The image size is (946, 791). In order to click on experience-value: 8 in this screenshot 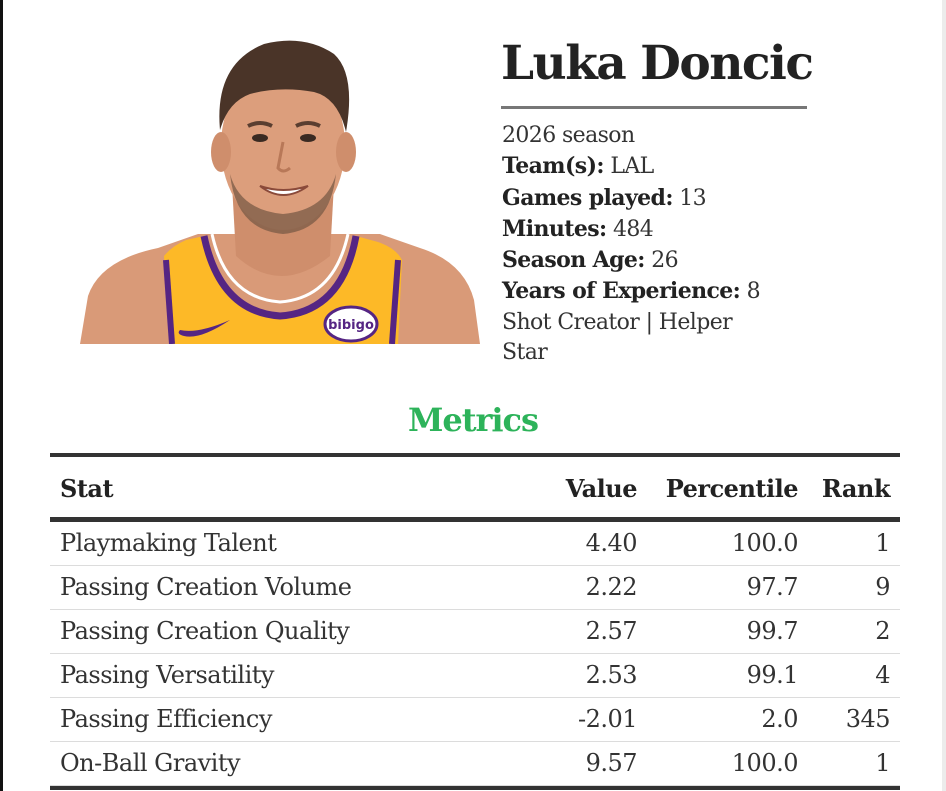, I will do `click(753, 292)`.